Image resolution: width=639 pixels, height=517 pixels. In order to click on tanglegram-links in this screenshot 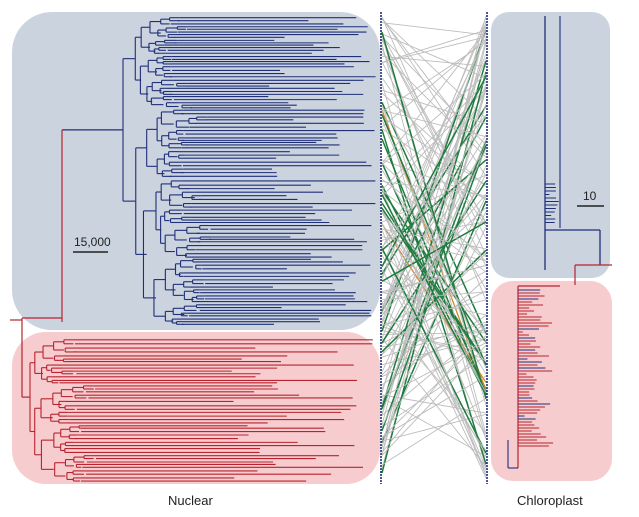, I will do `click(434, 247)`.